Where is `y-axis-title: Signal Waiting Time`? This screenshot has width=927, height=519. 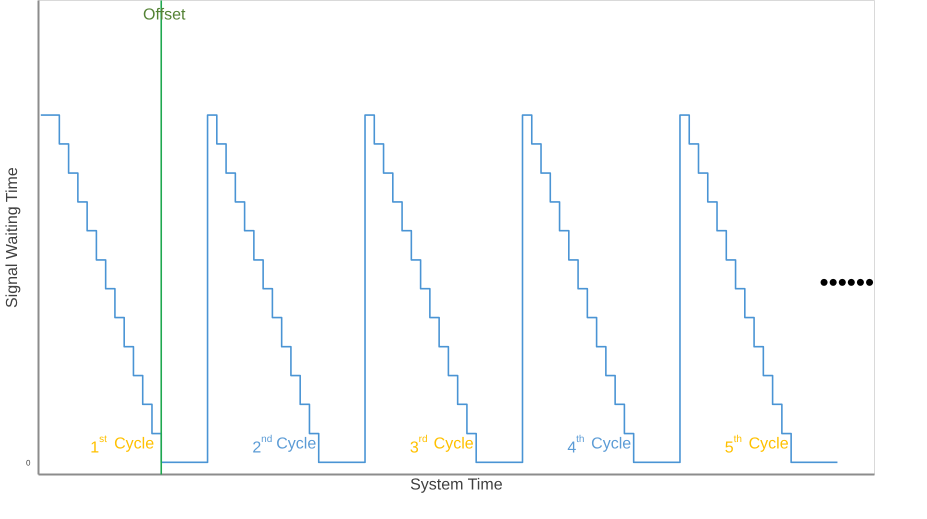 y-axis-title: Signal Waiting Time is located at coordinates (13, 237).